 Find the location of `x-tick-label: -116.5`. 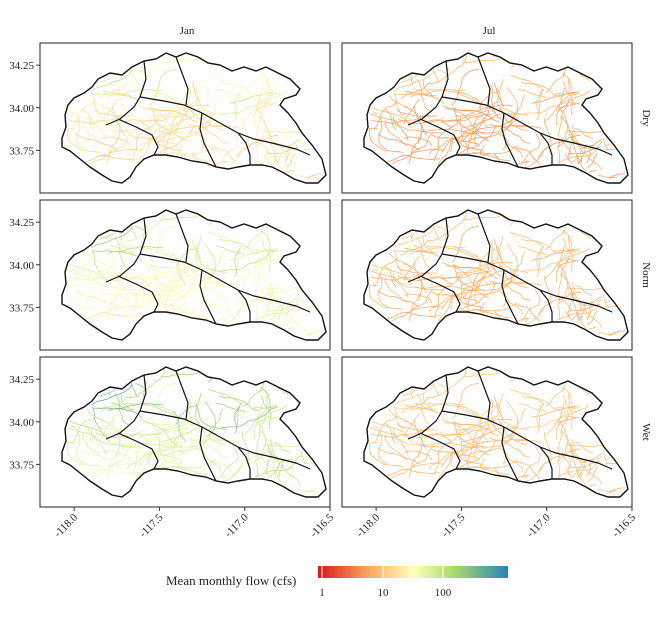

x-tick-label: -116.5 is located at coordinates (322, 525).